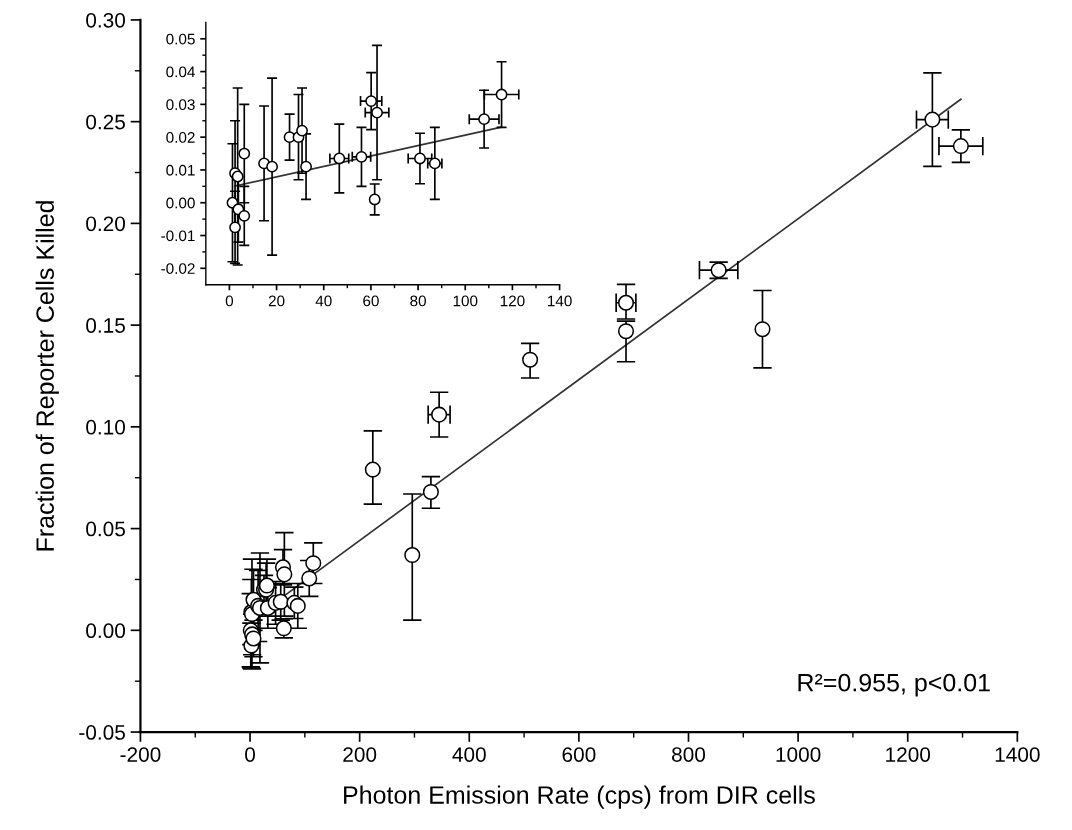 This screenshot has height=830, width=1072. Describe the element at coordinates (180, 72) in the screenshot. I see `y-tick-label: 0.04` at that location.